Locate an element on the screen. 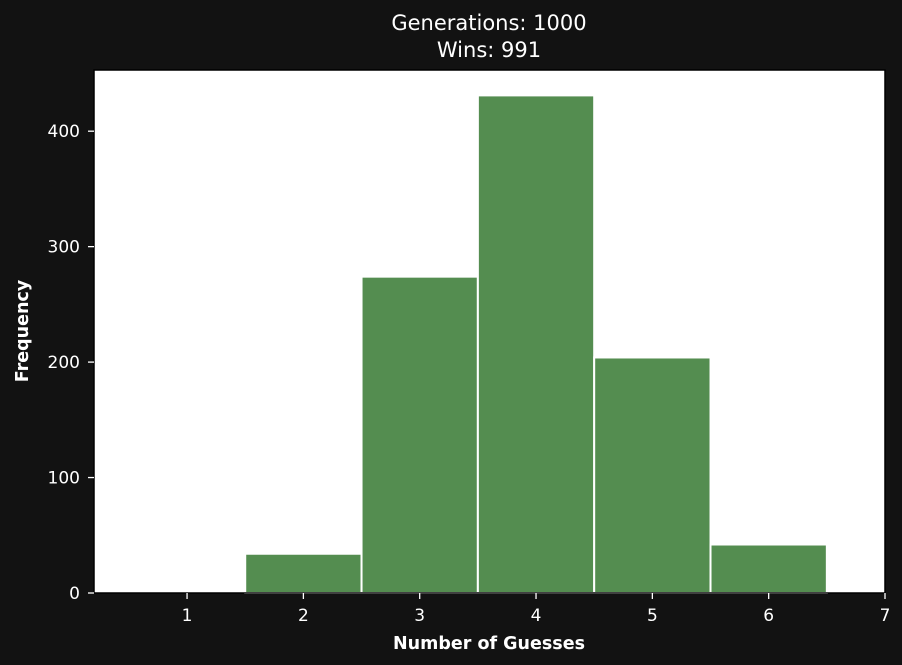 This screenshot has width=902, height=665. y-axis-ticks: 0 100 200 300 400 is located at coordinates (71, 363).